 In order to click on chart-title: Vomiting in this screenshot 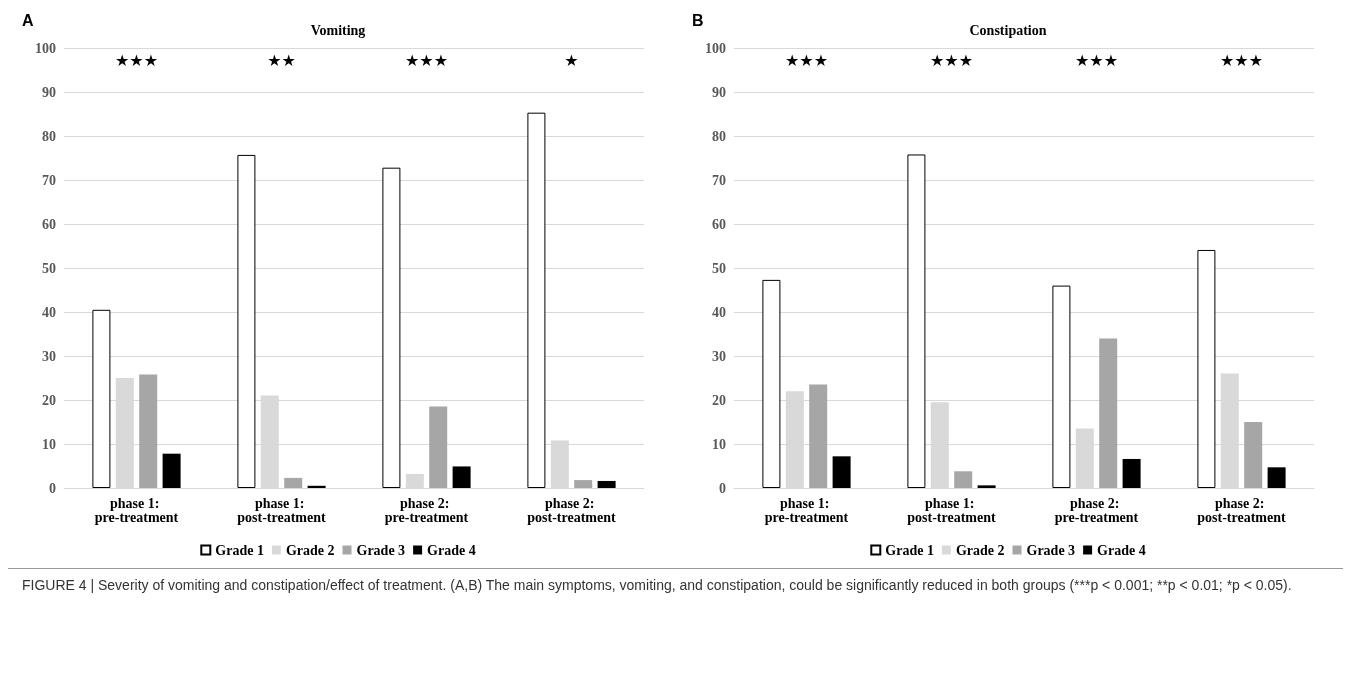, I will do `click(338, 30)`.